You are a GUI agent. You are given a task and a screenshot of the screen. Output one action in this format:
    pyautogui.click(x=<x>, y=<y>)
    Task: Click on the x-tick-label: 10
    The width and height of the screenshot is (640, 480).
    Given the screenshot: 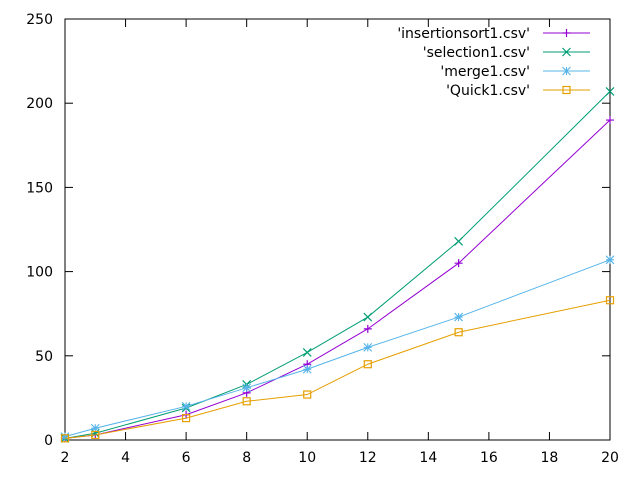 What is the action you would take?
    pyautogui.click(x=307, y=458)
    